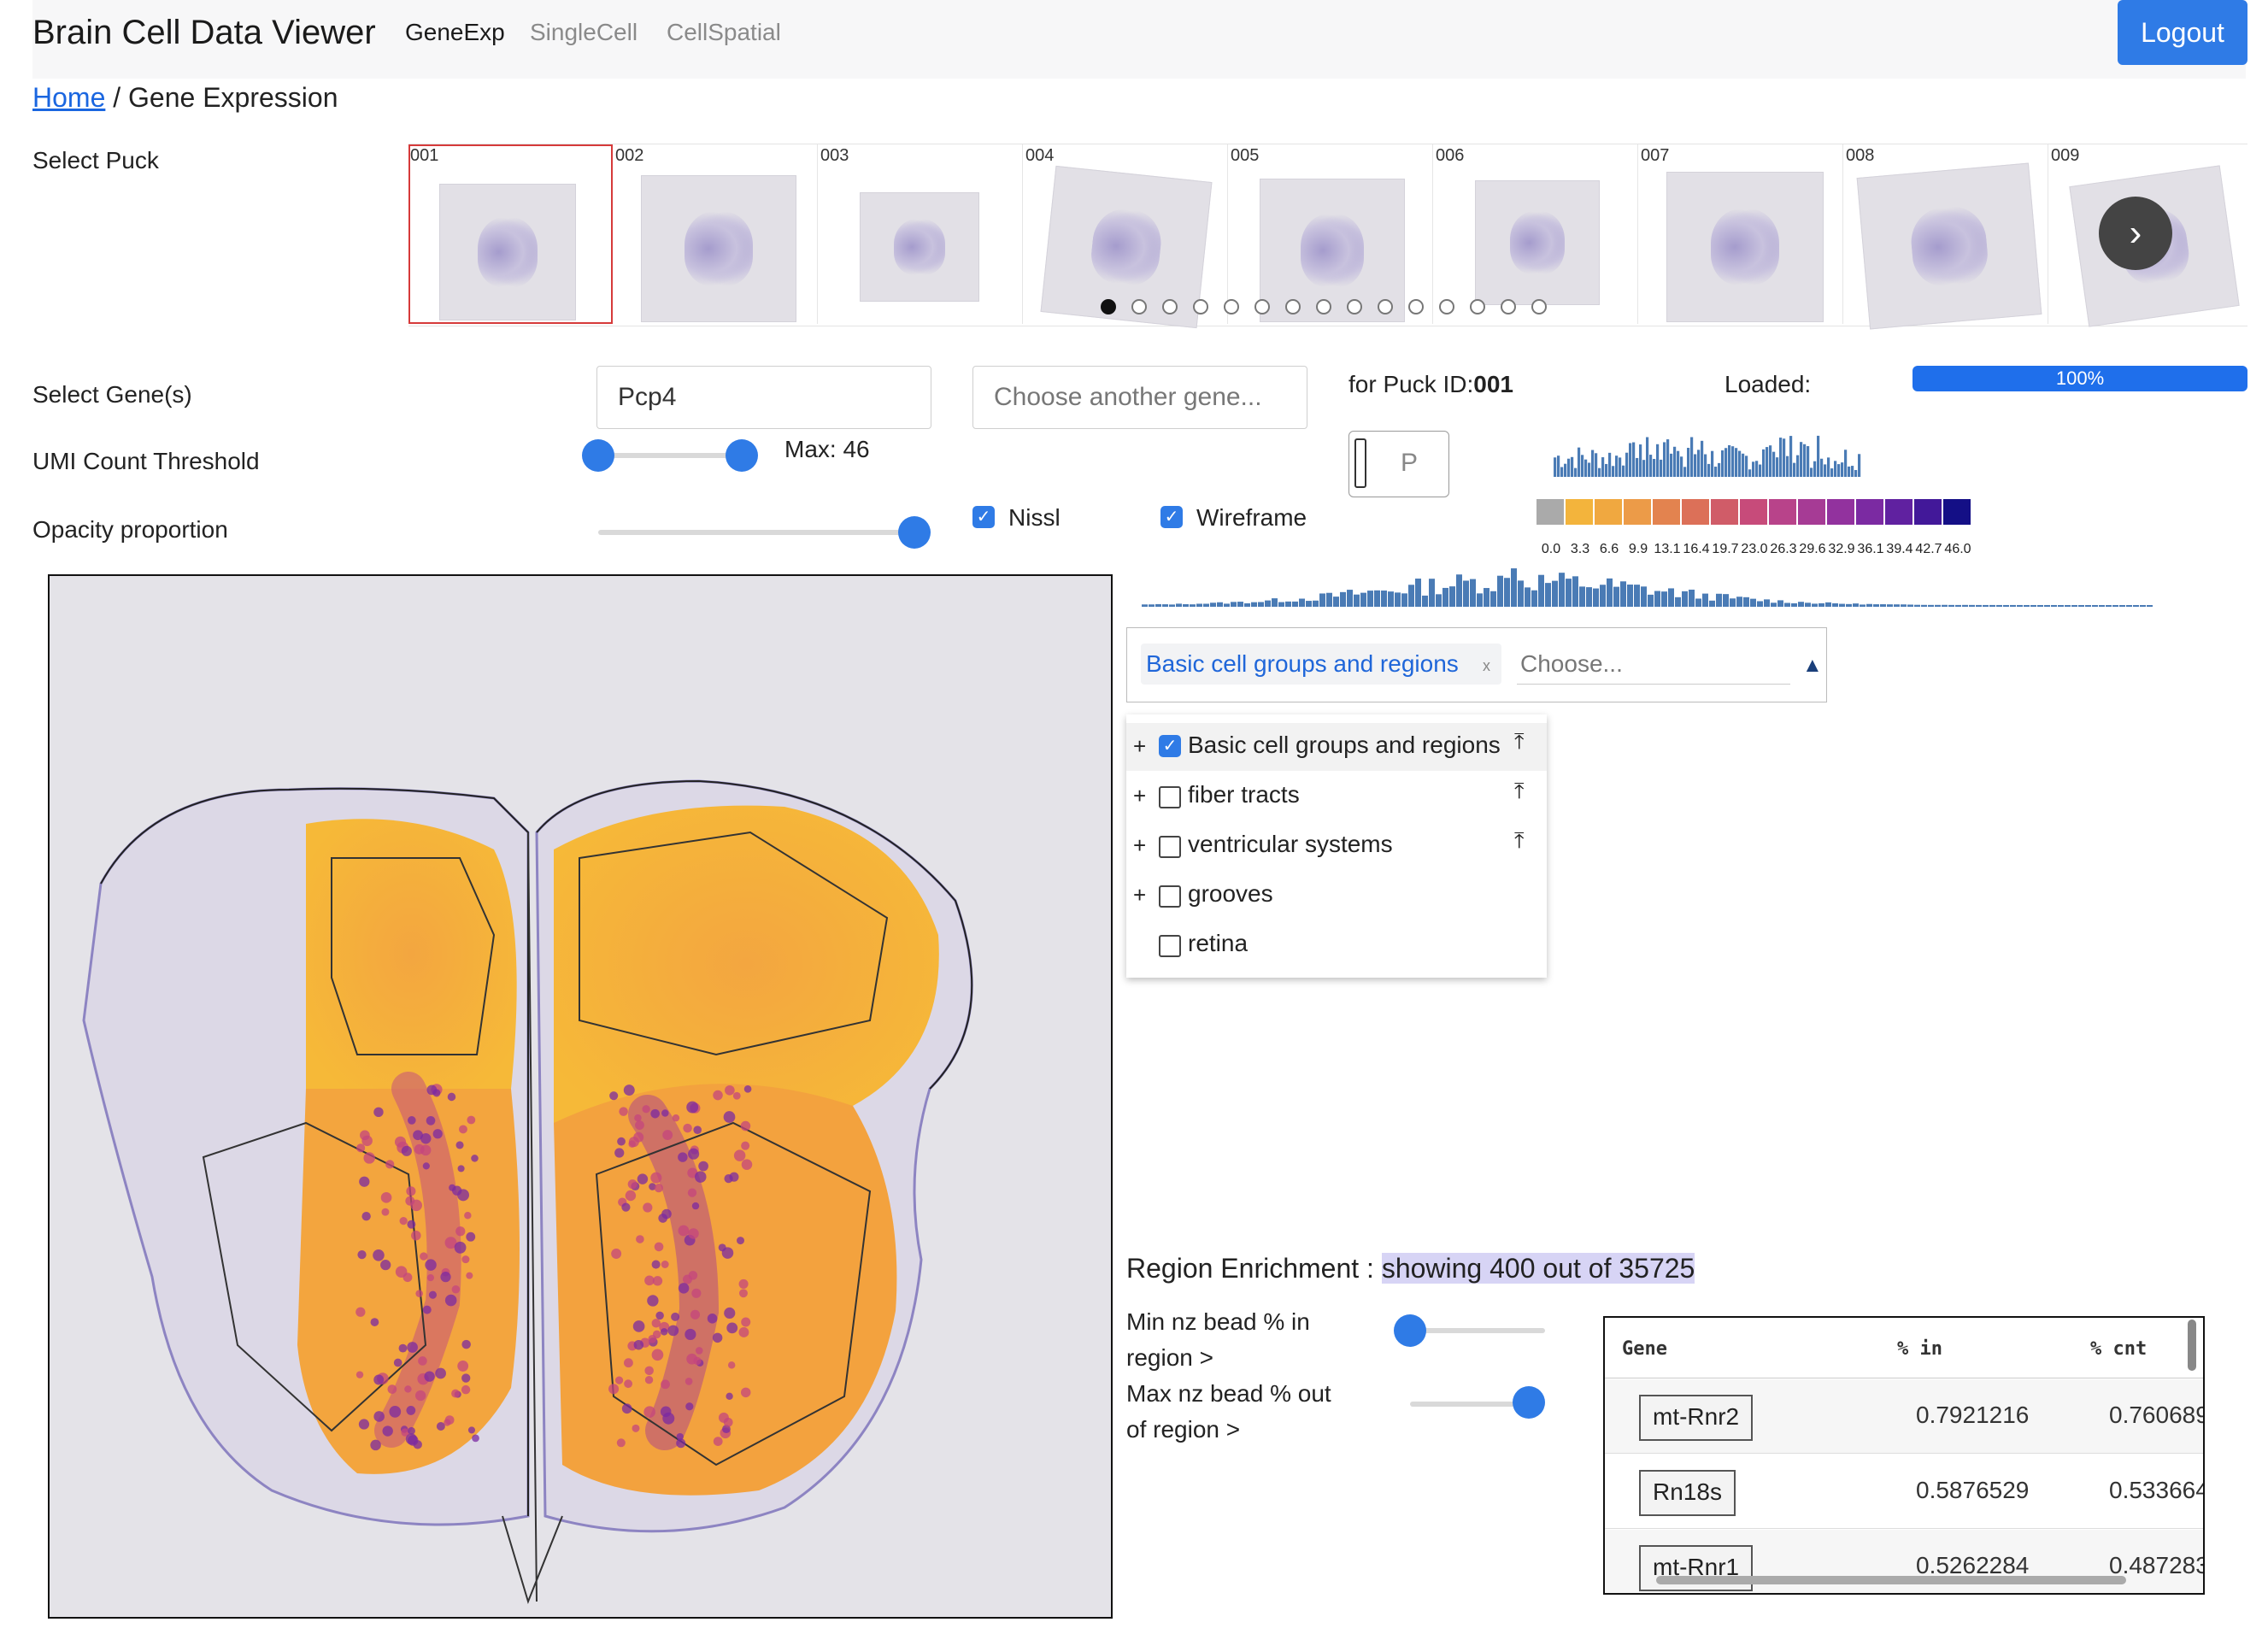  Describe the element at coordinates (1536, 234) in the screenshot. I see `puck-thumb-006: 006` at that location.